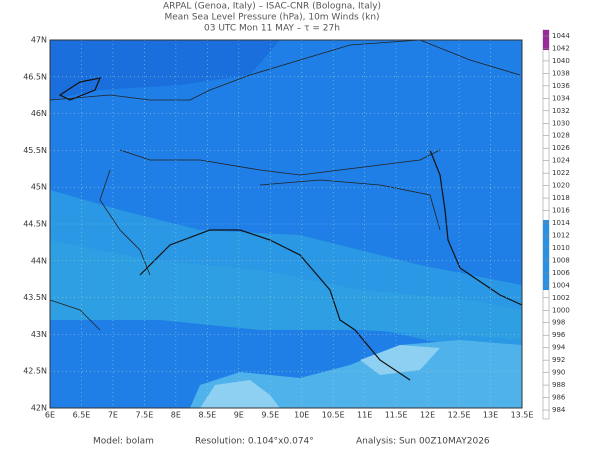  What do you see at coordinates (35, 150) in the screenshot?
I see `lat-label: 45.5N` at bounding box center [35, 150].